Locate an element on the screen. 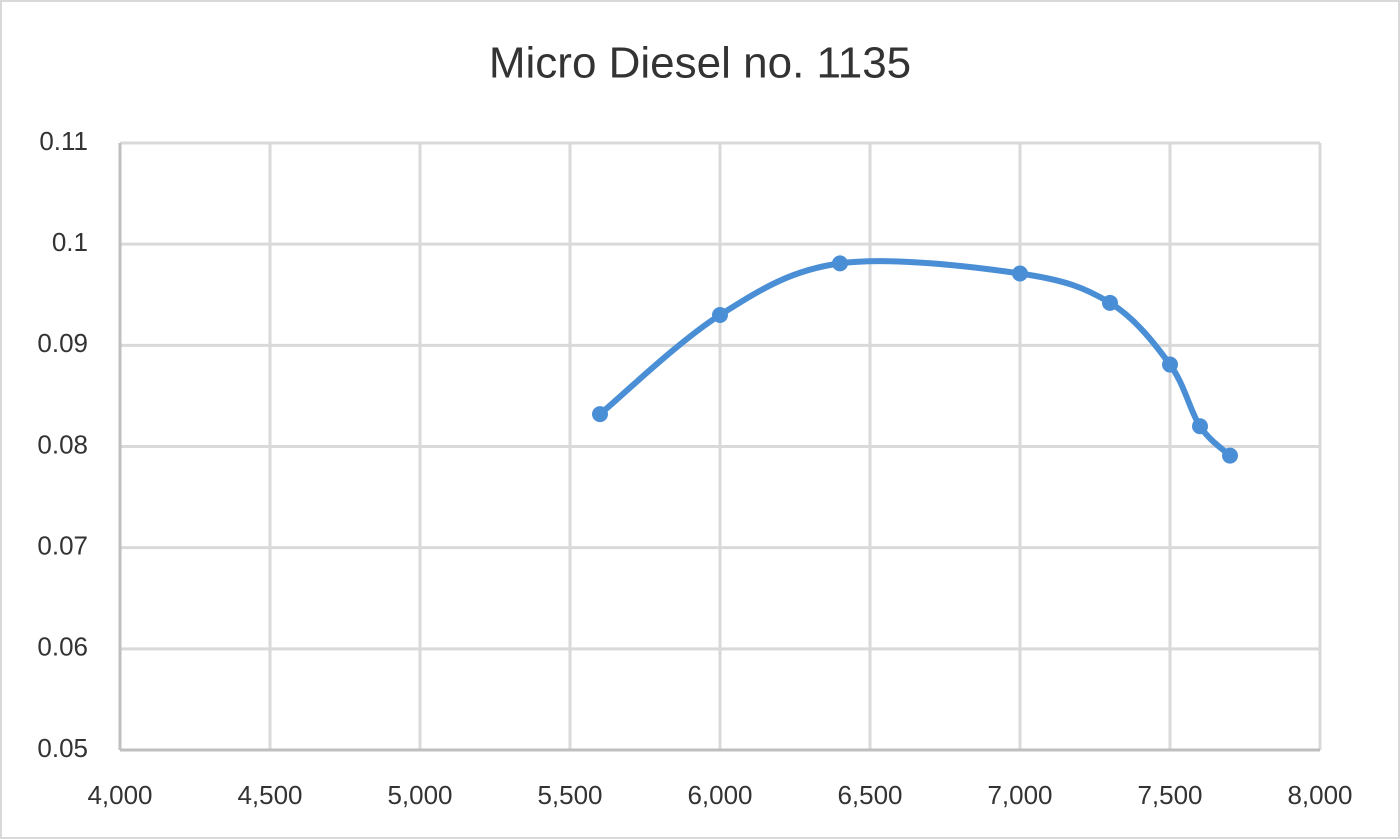  x-tick-label: 8,000 is located at coordinates (1319, 795).